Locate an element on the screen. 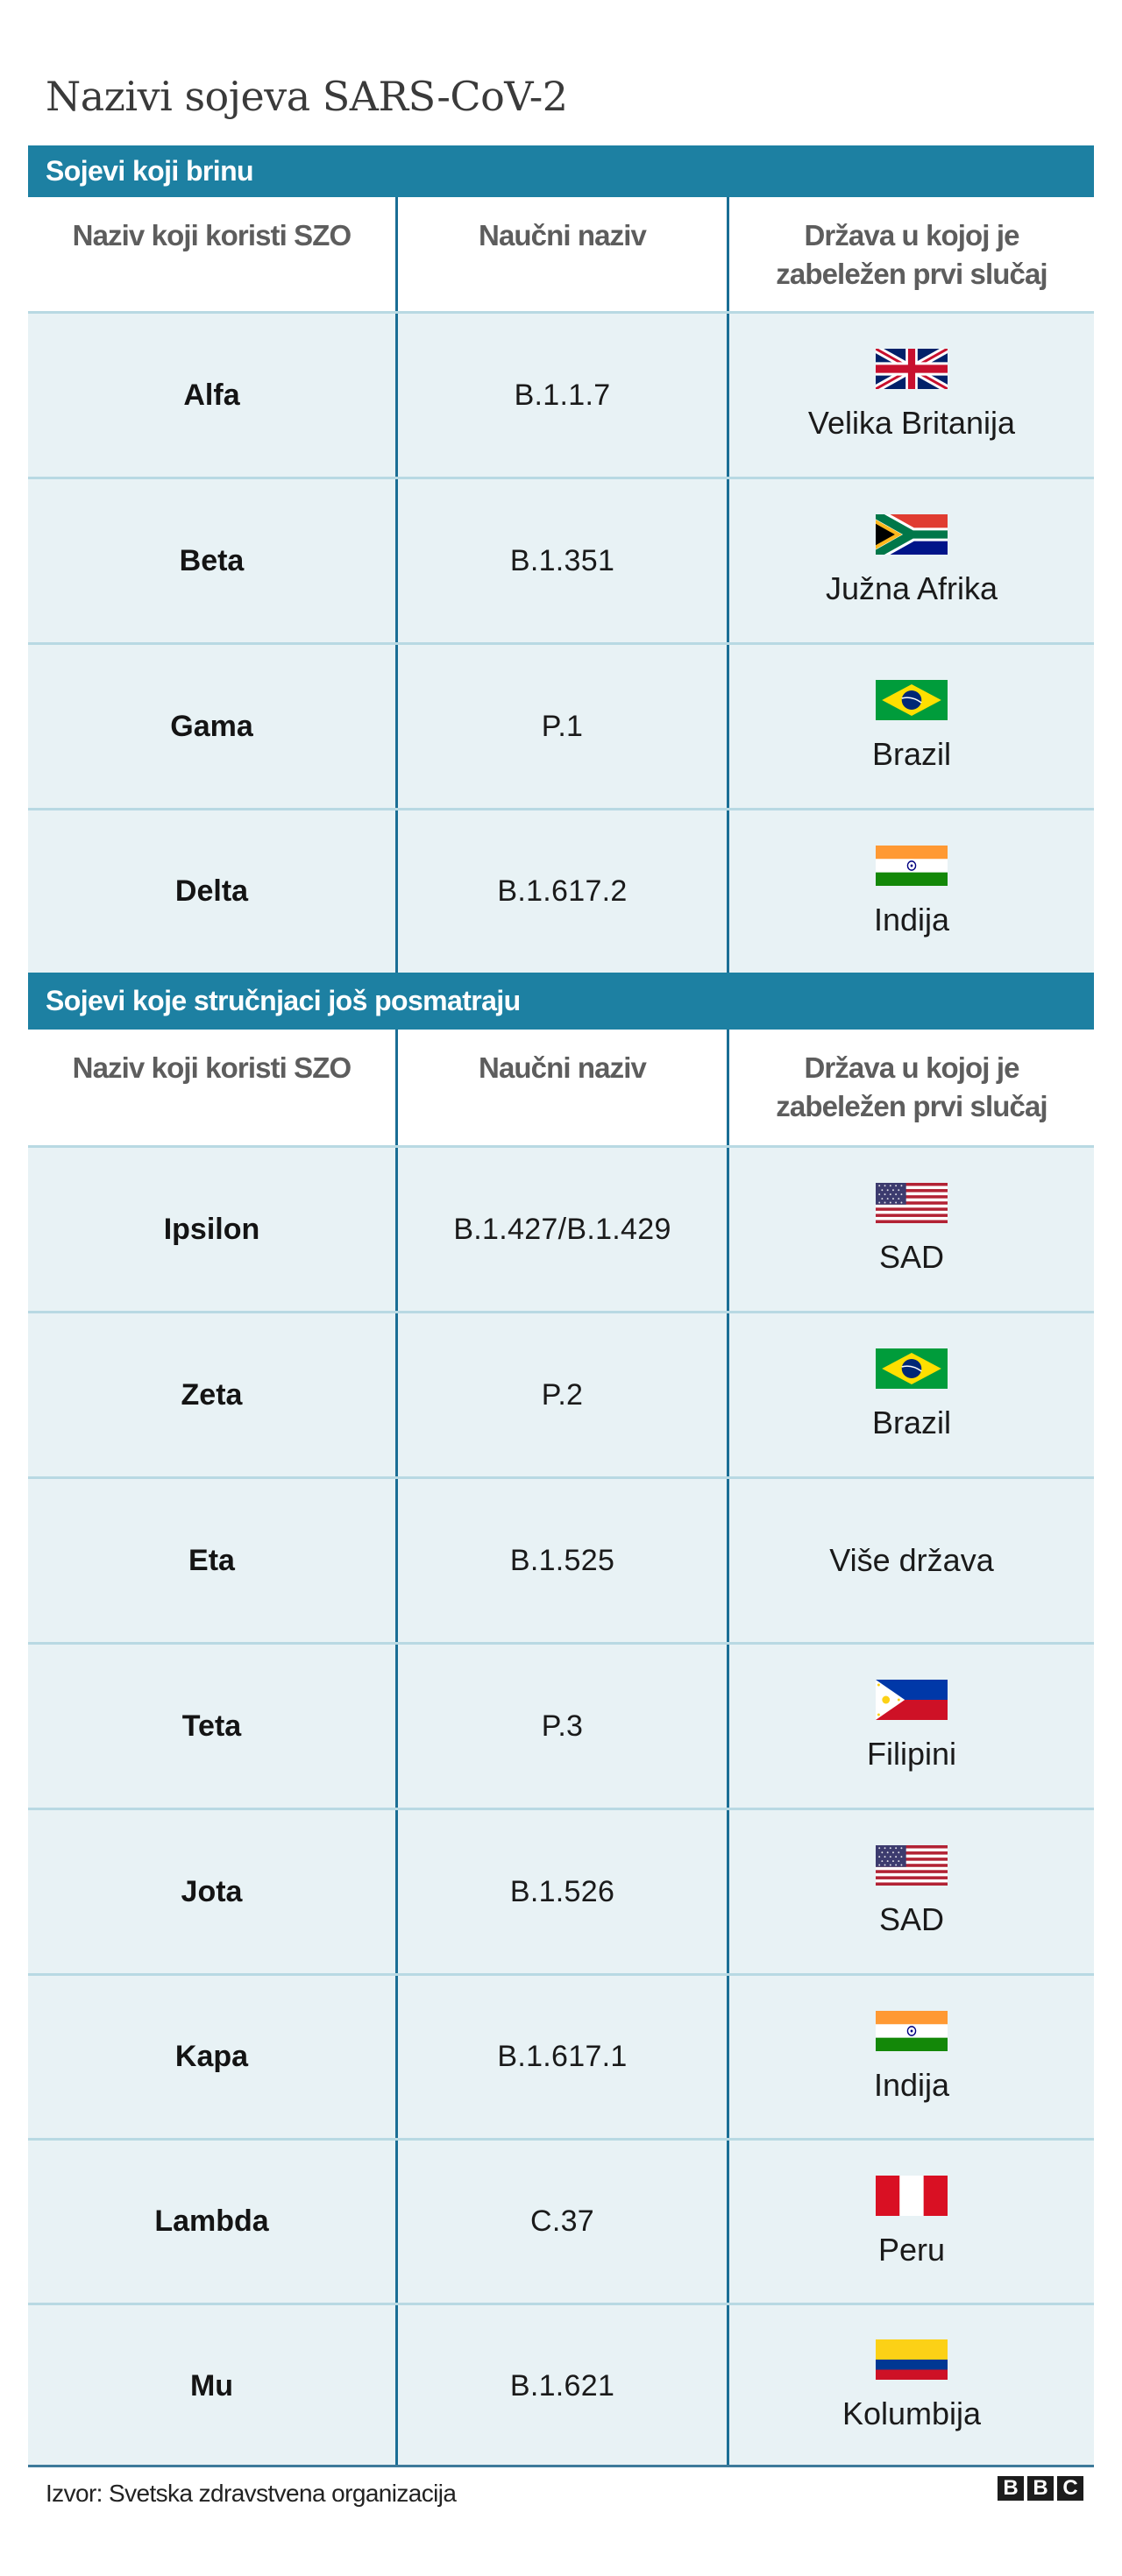 Image resolution: width=1122 pixels, height=2576 pixels. who-name: Delta is located at coordinates (211, 891).